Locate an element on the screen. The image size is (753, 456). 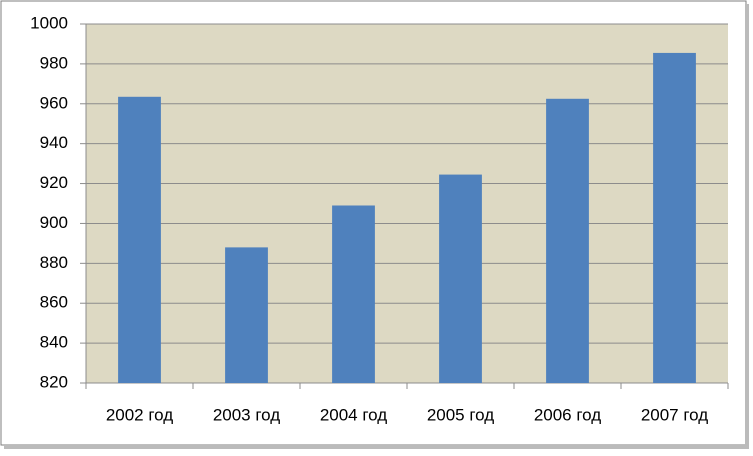
x-tick-label: 2003 год is located at coordinates (246, 414).